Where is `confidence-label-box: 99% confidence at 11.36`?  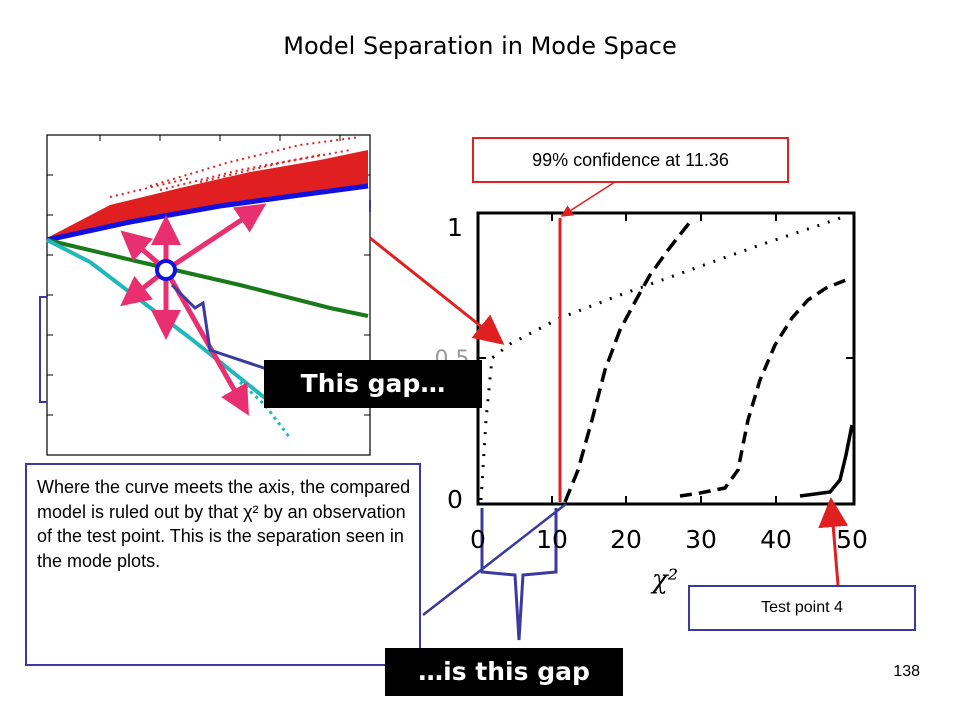 confidence-label-box: 99% confidence at 11.36 is located at coordinates (630, 160).